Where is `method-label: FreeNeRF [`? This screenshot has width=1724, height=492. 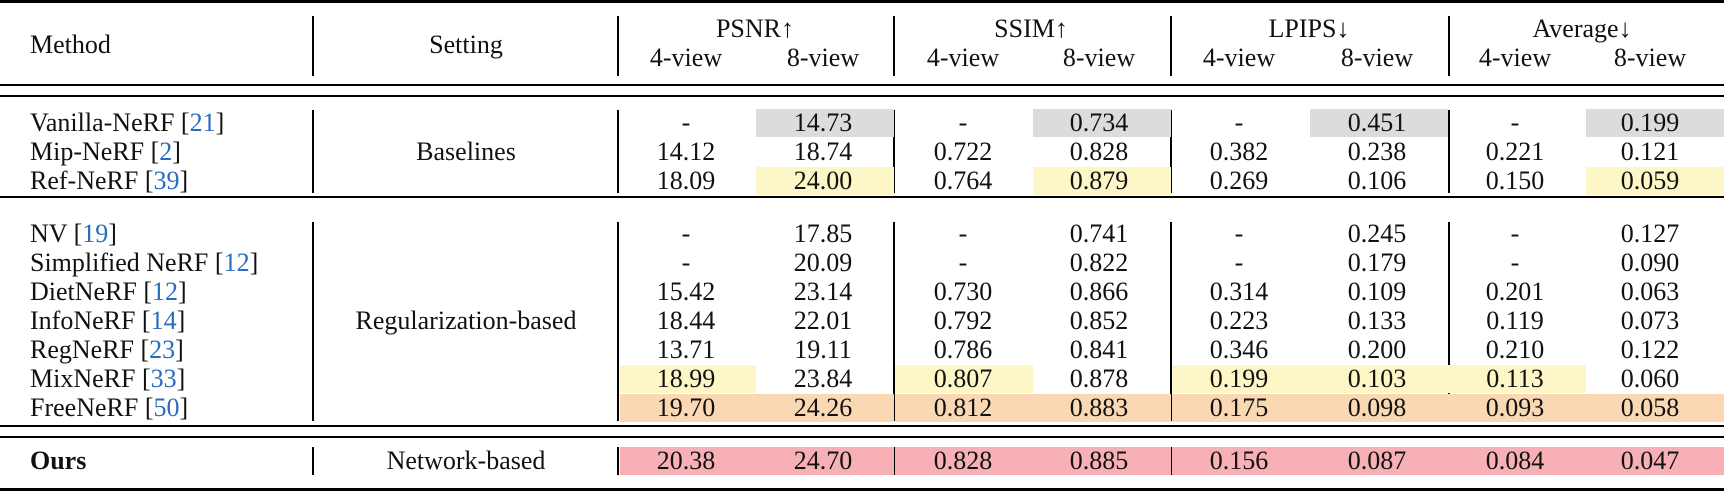 method-label: FreeNeRF [ is located at coordinates (92, 407).